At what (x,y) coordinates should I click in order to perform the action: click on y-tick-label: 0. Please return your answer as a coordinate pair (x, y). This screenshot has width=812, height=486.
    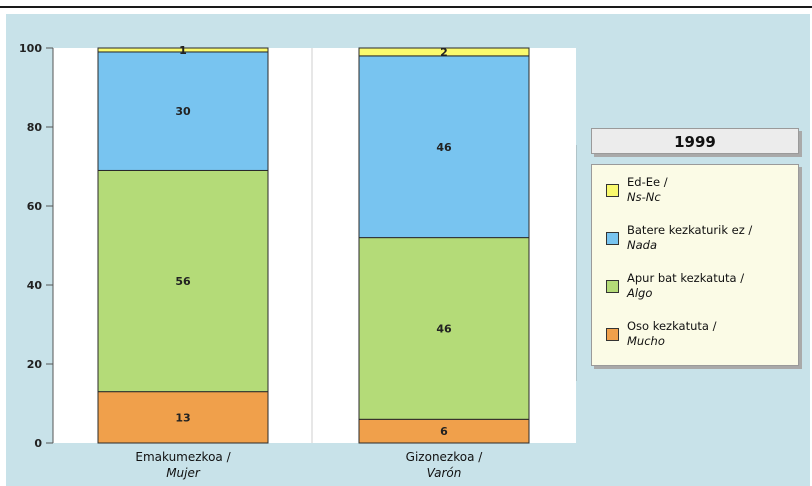
    Looking at the image, I should click on (38, 443).